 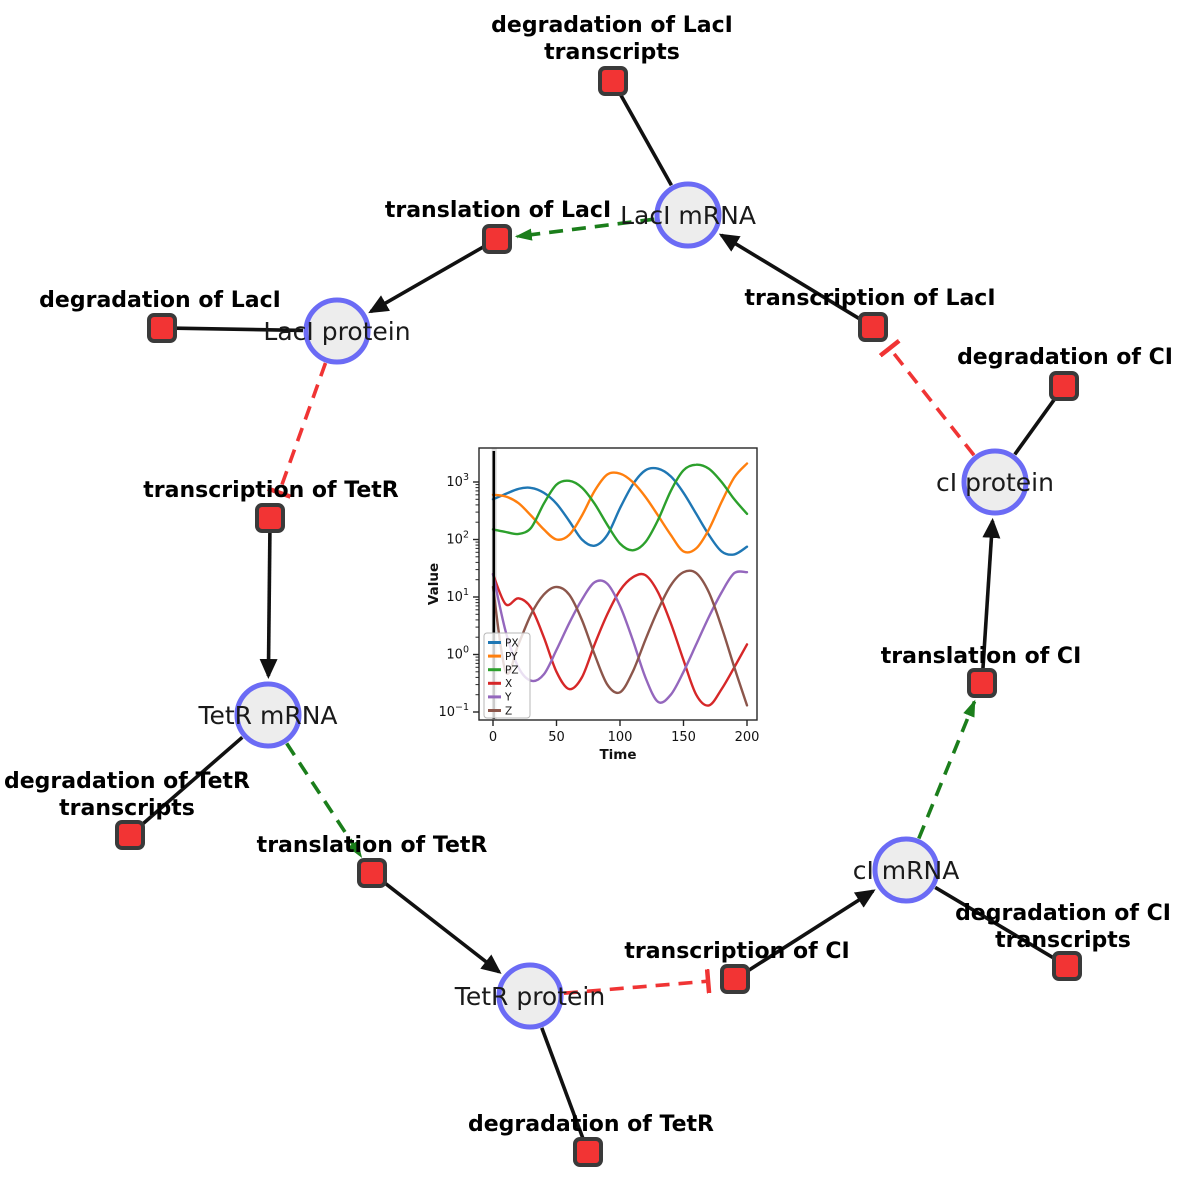 What do you see at coordinates (635, 988) in the screenshot?
I see `edge-tetr-protein-to-tx-ci` at bounding box center [635, 988].